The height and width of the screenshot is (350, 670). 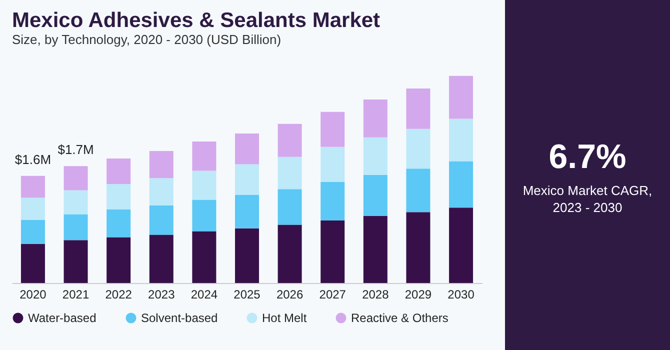 I want to click on x-tick-label: 2029, so click(x=418, y=295).